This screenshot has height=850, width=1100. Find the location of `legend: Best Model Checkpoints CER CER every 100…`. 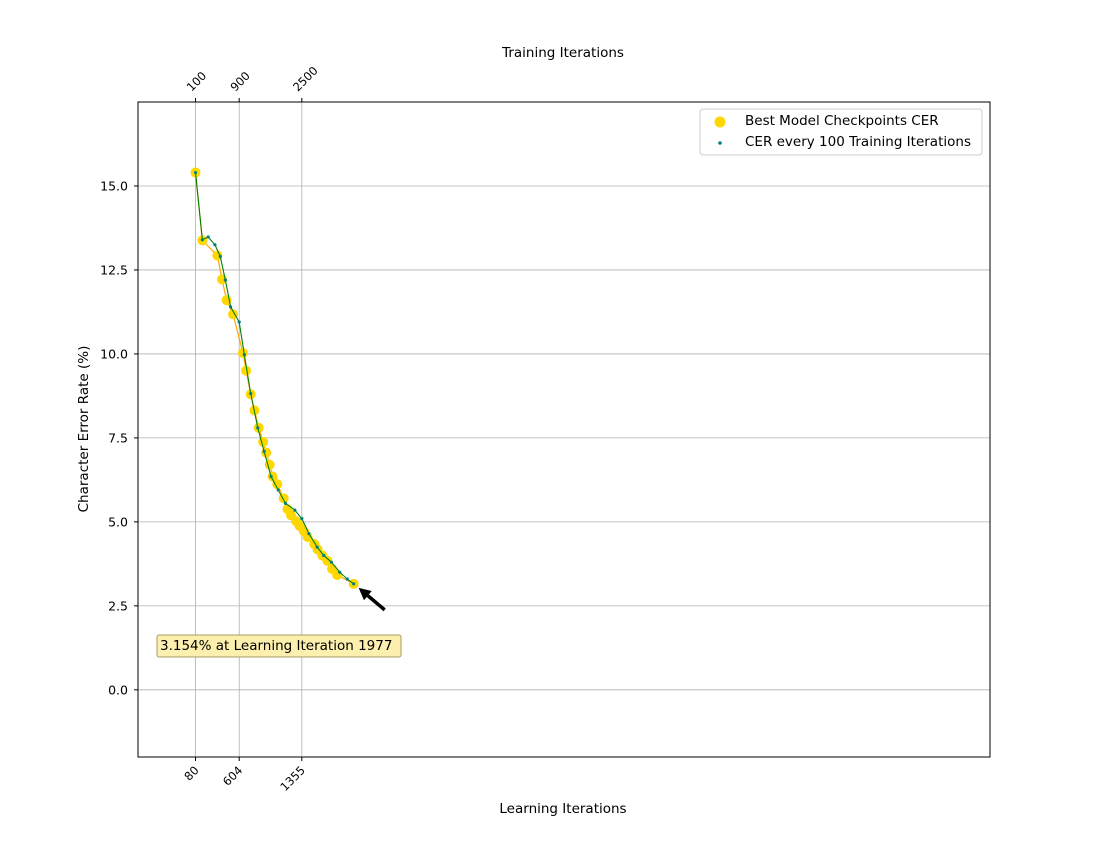

legend: Best Model Checkpoints CER CER every 100… is located at coordinates (841, 132).